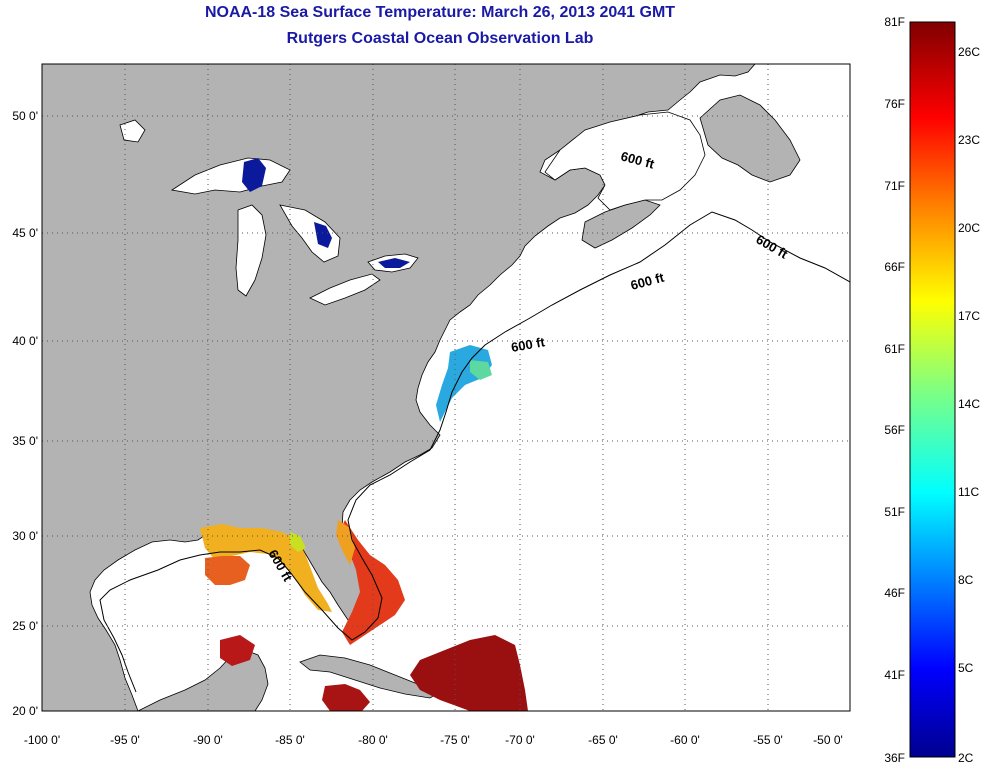 The width and height of the screenshot is (984, 770). What do you see at coordinates (323, 235) in the screenshot?
I see `lake-michigan-sst` at bounding box center [323, 235].